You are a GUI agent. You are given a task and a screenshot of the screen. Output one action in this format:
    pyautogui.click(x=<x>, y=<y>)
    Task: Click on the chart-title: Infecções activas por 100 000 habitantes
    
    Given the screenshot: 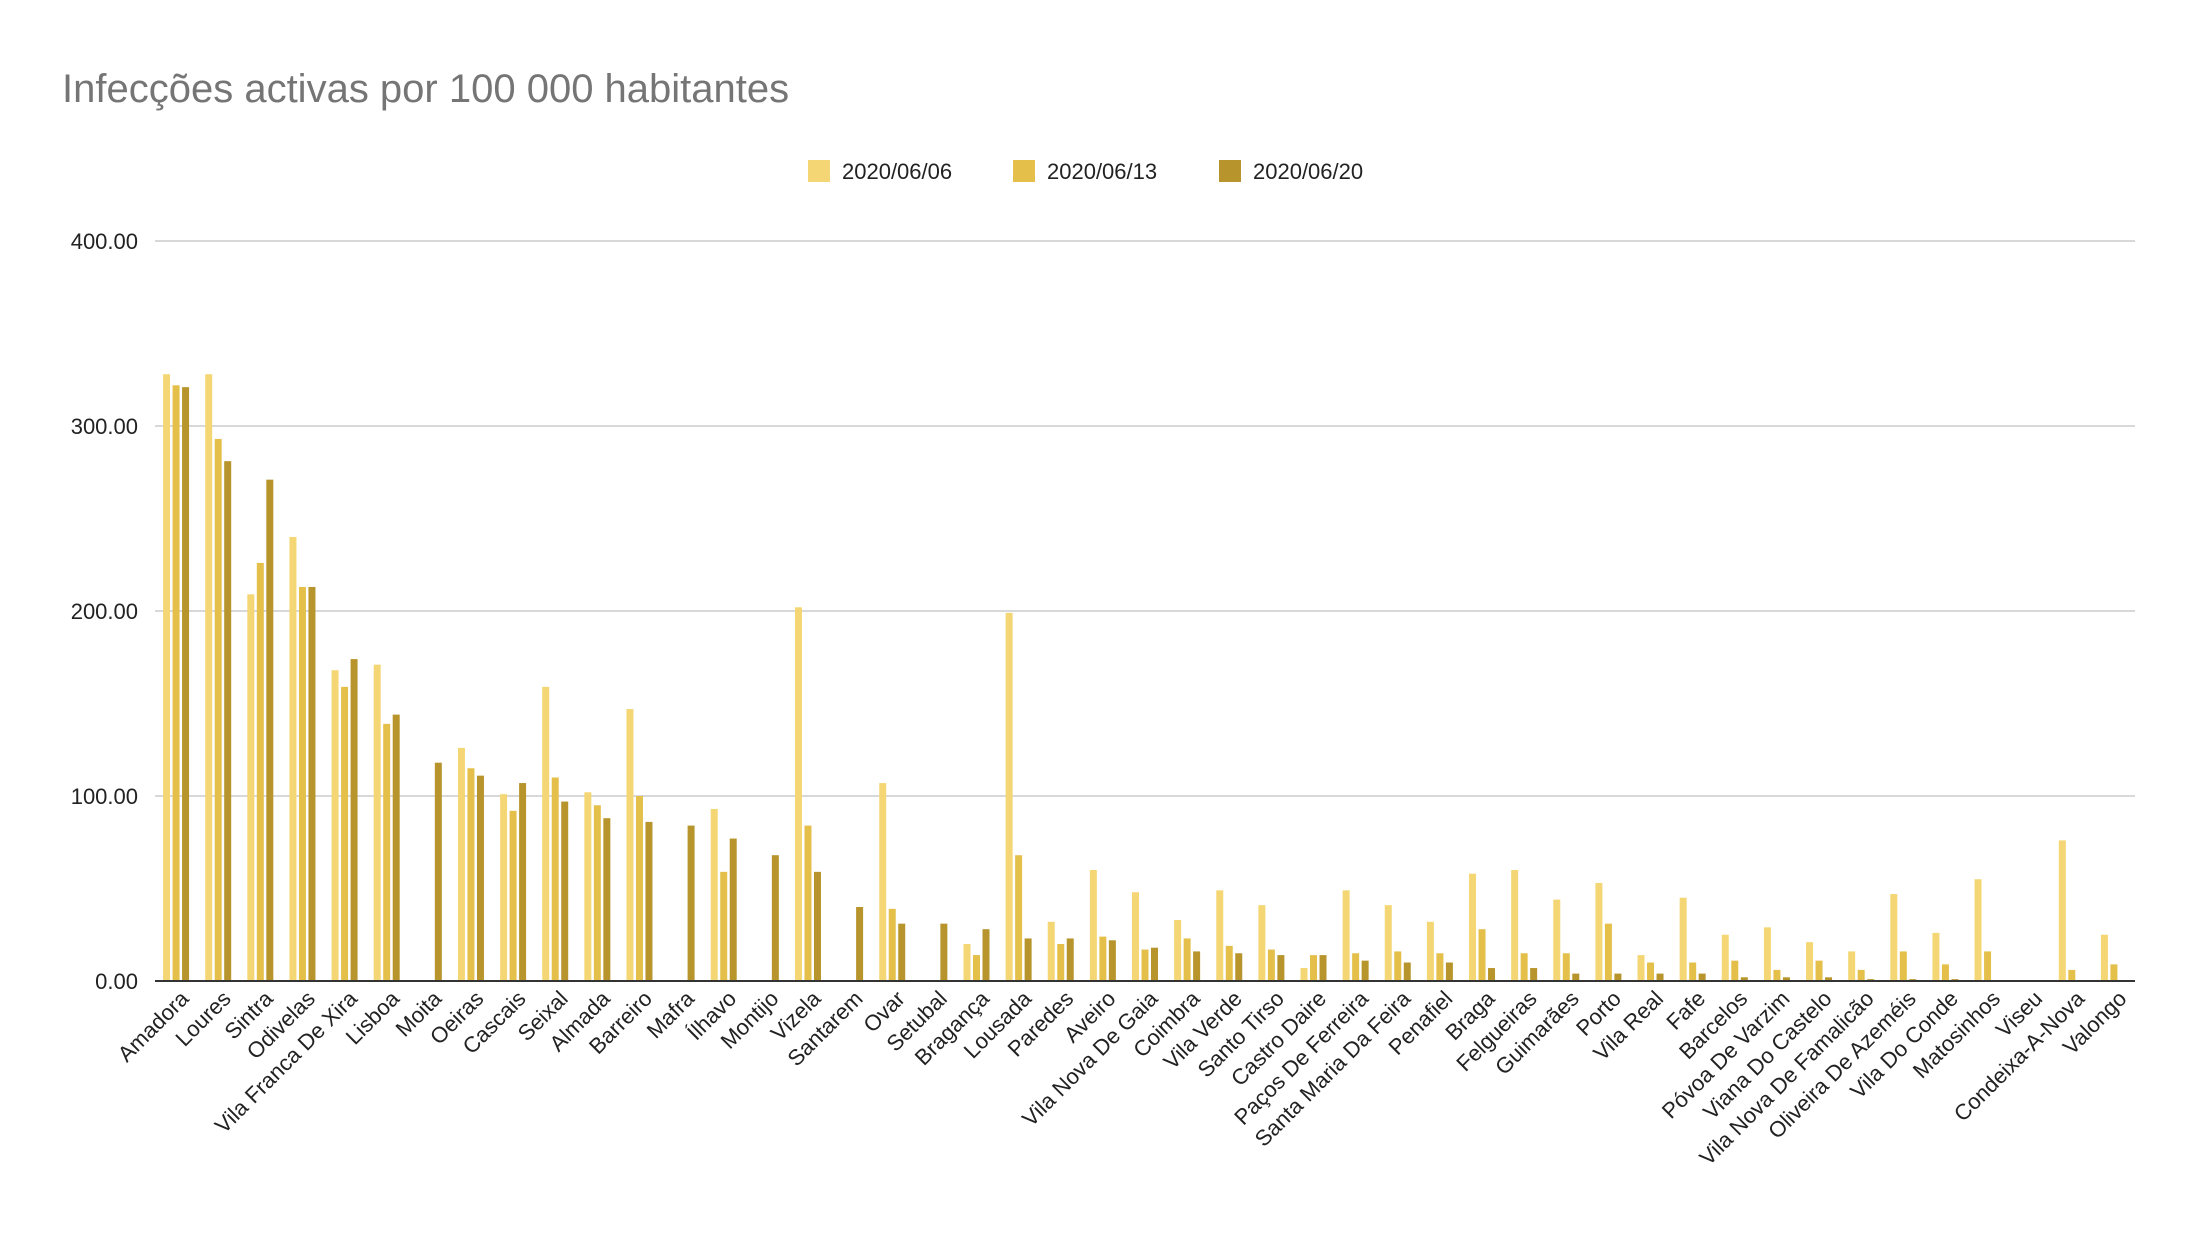 What is the action you would take?
    pyautogui.click(x=425, y=89)
    